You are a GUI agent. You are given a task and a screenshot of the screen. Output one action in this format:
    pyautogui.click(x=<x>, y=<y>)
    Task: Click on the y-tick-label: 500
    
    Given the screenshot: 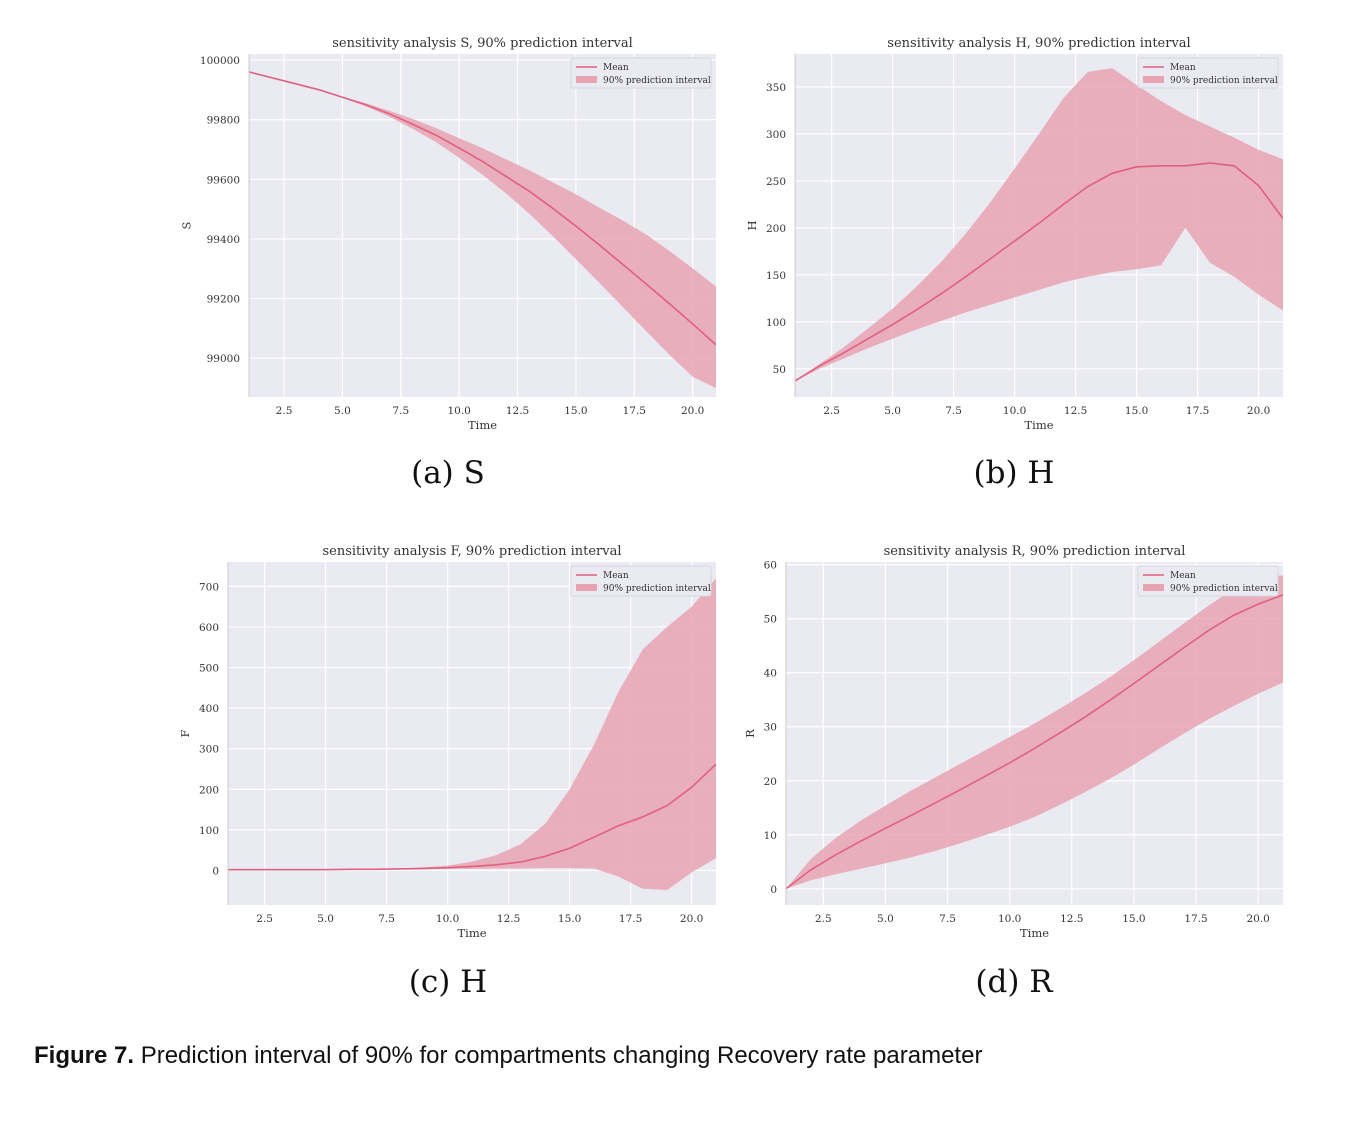 What is the action you would take?
    pyautogui.click(x=209, y=669)
    